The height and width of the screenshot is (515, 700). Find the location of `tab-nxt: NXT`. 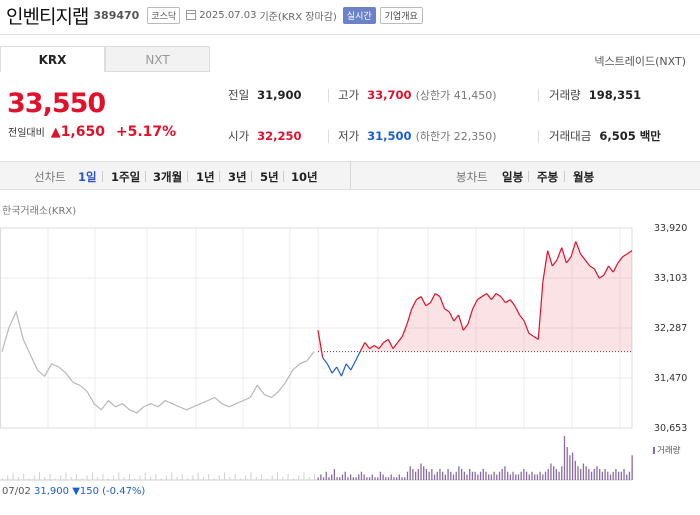

tab-nxt: NXT is located at coordinates (157, 59).